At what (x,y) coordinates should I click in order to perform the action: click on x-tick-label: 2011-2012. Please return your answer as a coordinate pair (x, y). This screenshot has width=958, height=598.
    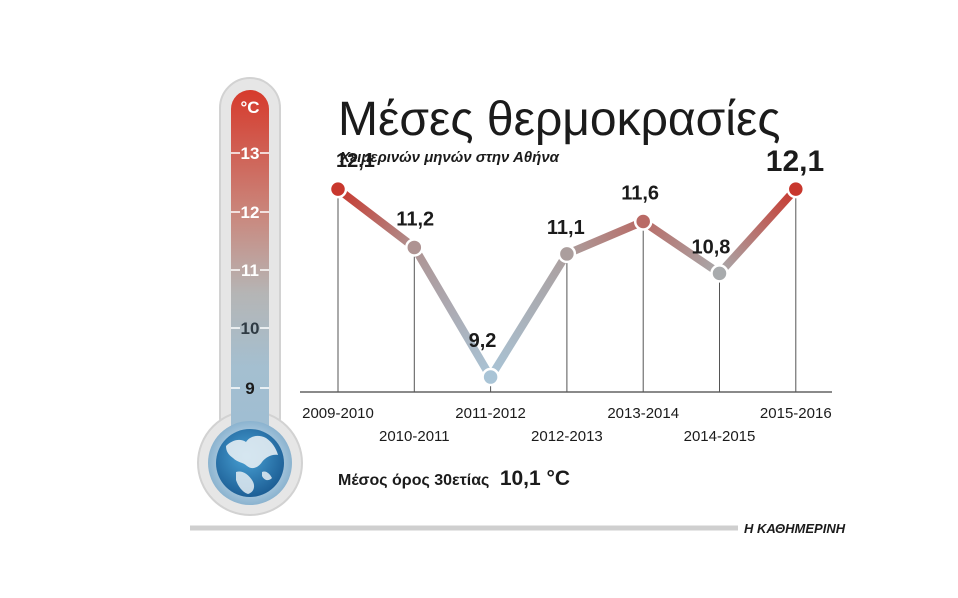
    Looking at the image, I should click on (490, 413).